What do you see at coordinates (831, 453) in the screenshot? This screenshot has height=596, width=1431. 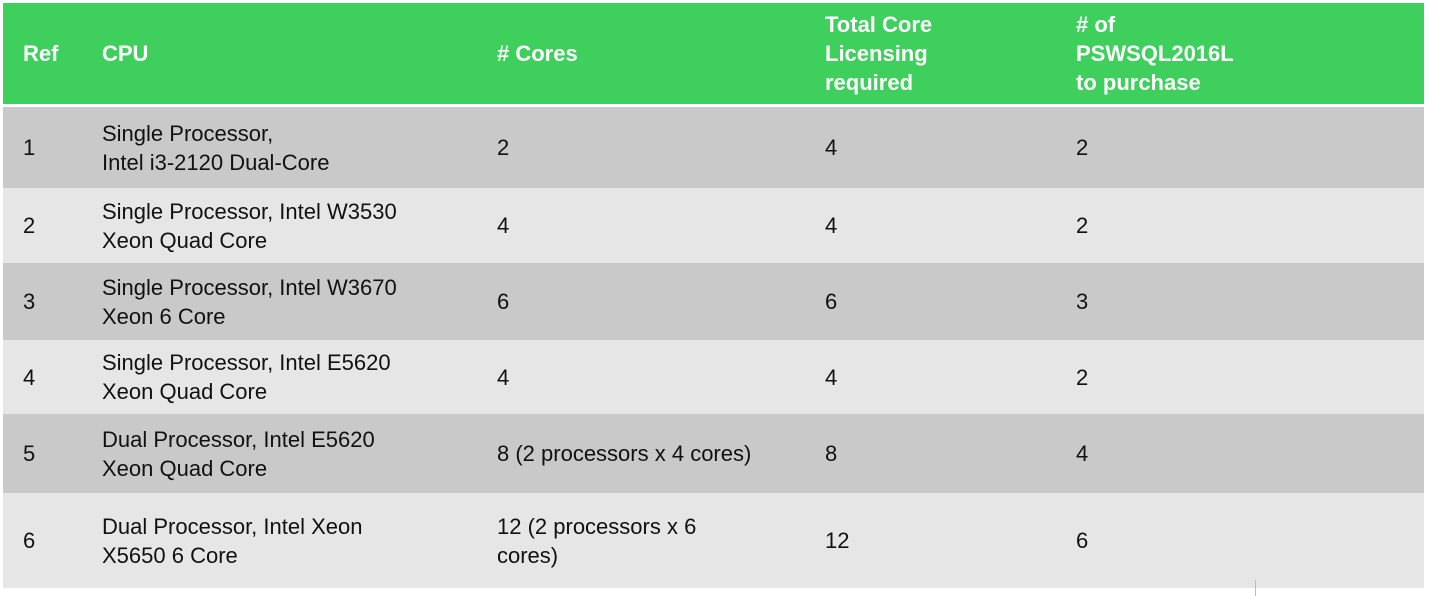 I see `table-cell: 8` at bounding box center [831, 453].